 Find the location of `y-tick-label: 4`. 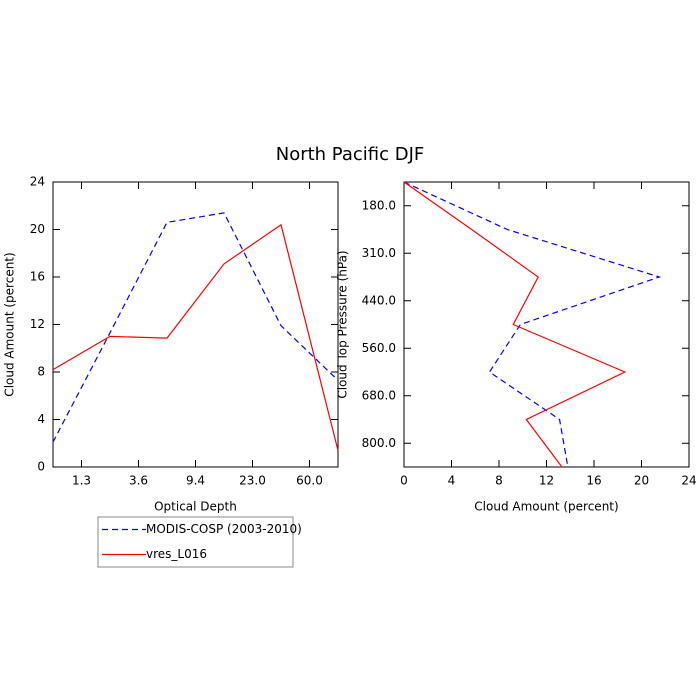

y-tick-label: 4 is located at coordinates (41, 419).